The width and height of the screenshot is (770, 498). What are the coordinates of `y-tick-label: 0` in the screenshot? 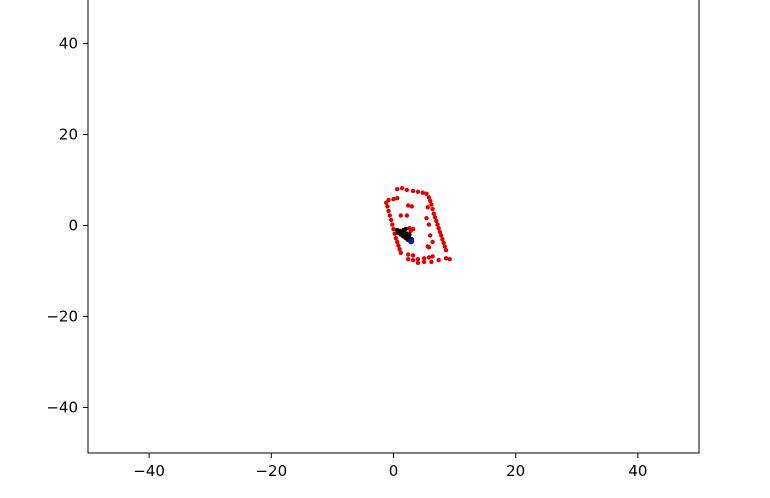 It's located at (73, 226).